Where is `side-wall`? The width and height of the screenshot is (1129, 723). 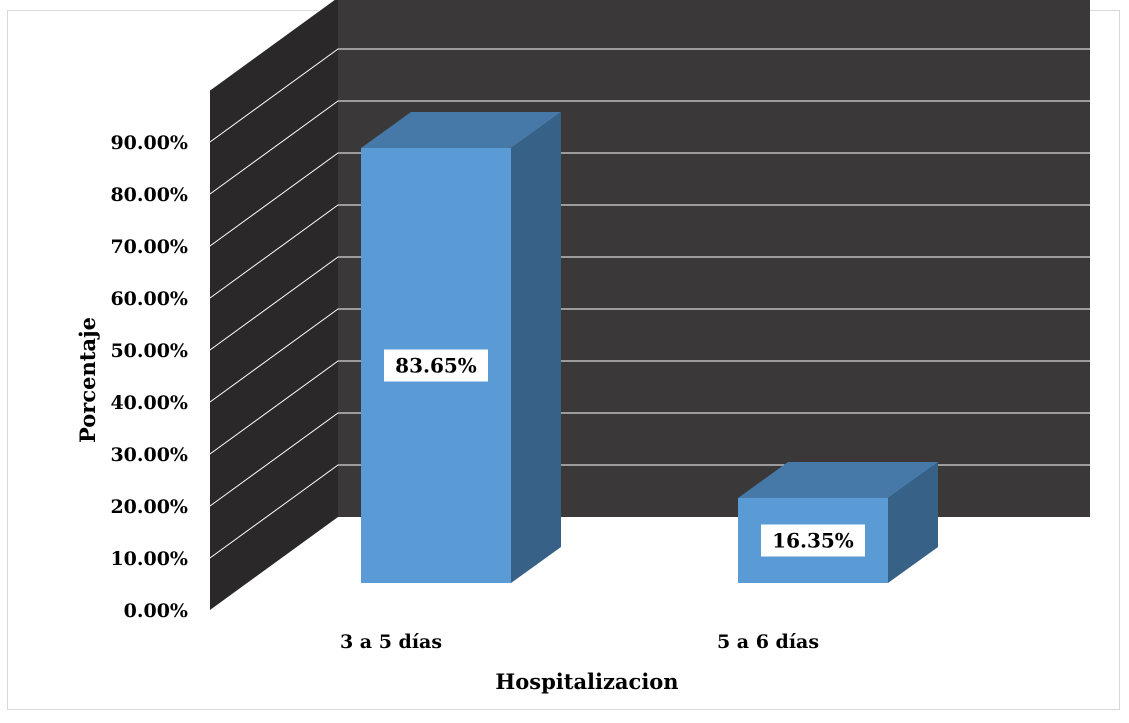 side-wall is located at coordinates (274, 305).